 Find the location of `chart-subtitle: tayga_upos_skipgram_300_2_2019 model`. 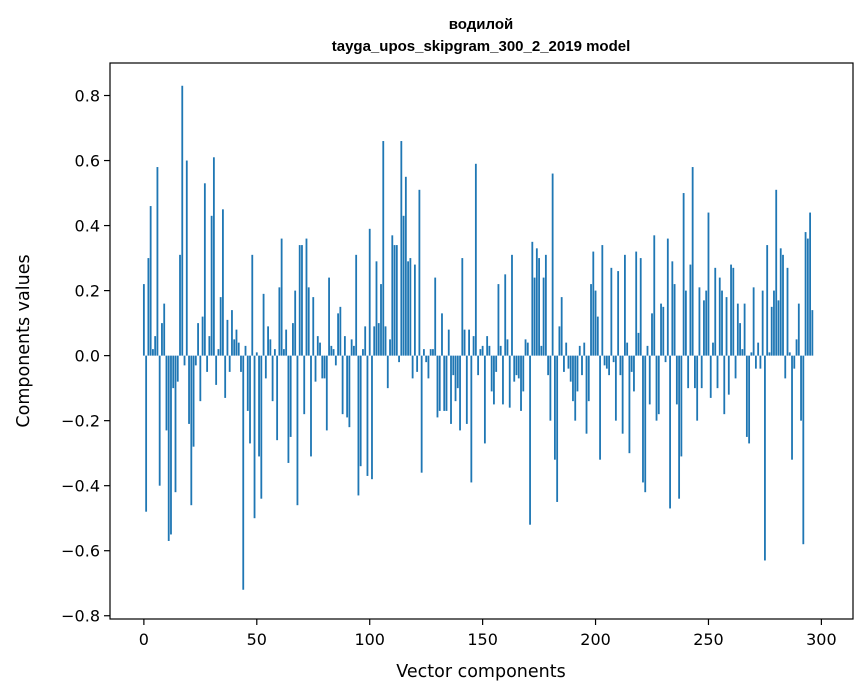

chart-subtitle: tayga_upos_skipgram_300_2_2019 model is located at coordinates (481, 46).